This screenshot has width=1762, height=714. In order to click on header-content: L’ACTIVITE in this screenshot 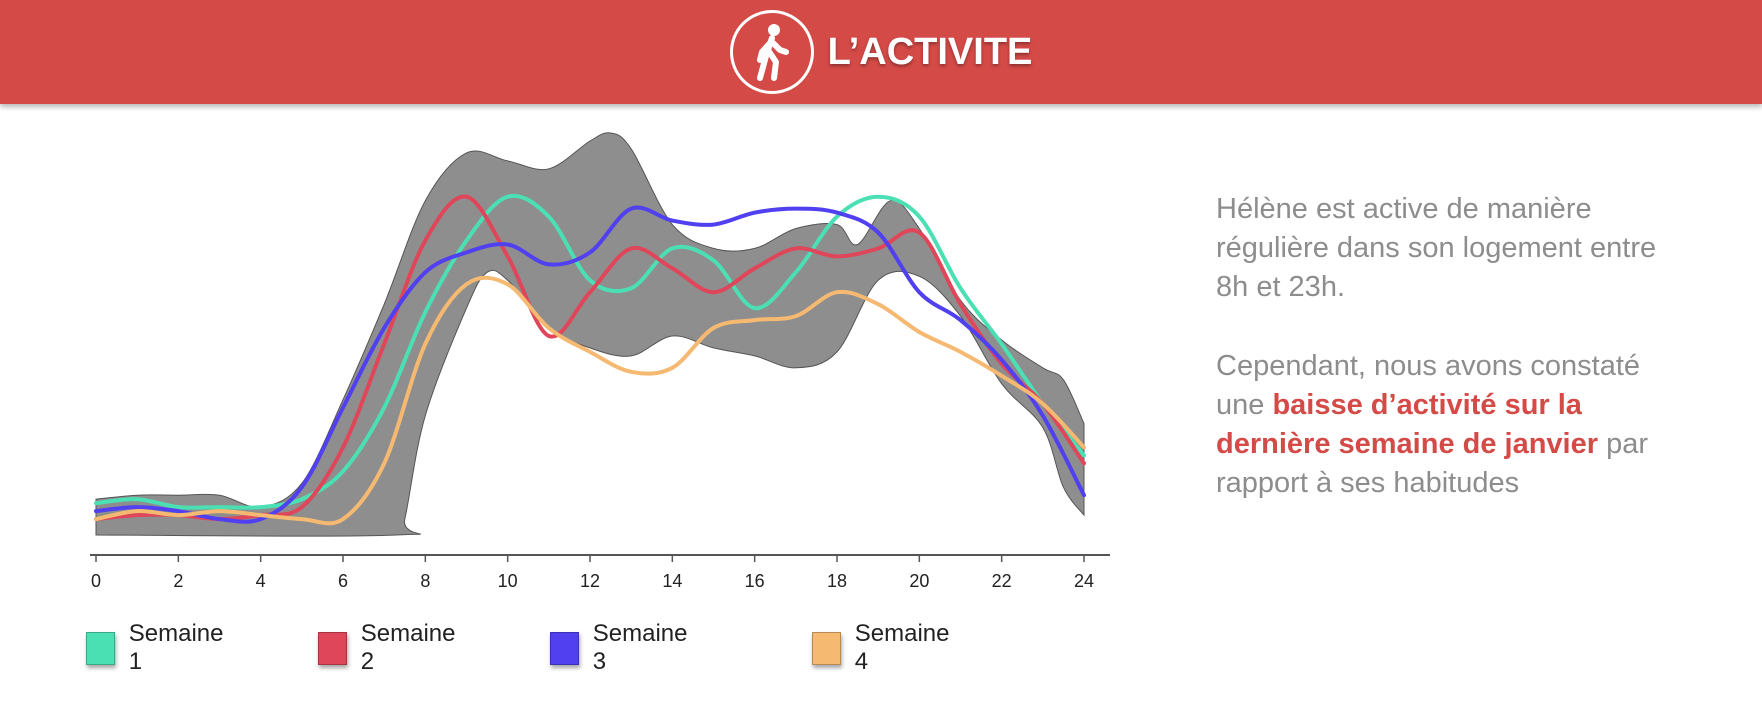, I will do `click(881, 52)`.